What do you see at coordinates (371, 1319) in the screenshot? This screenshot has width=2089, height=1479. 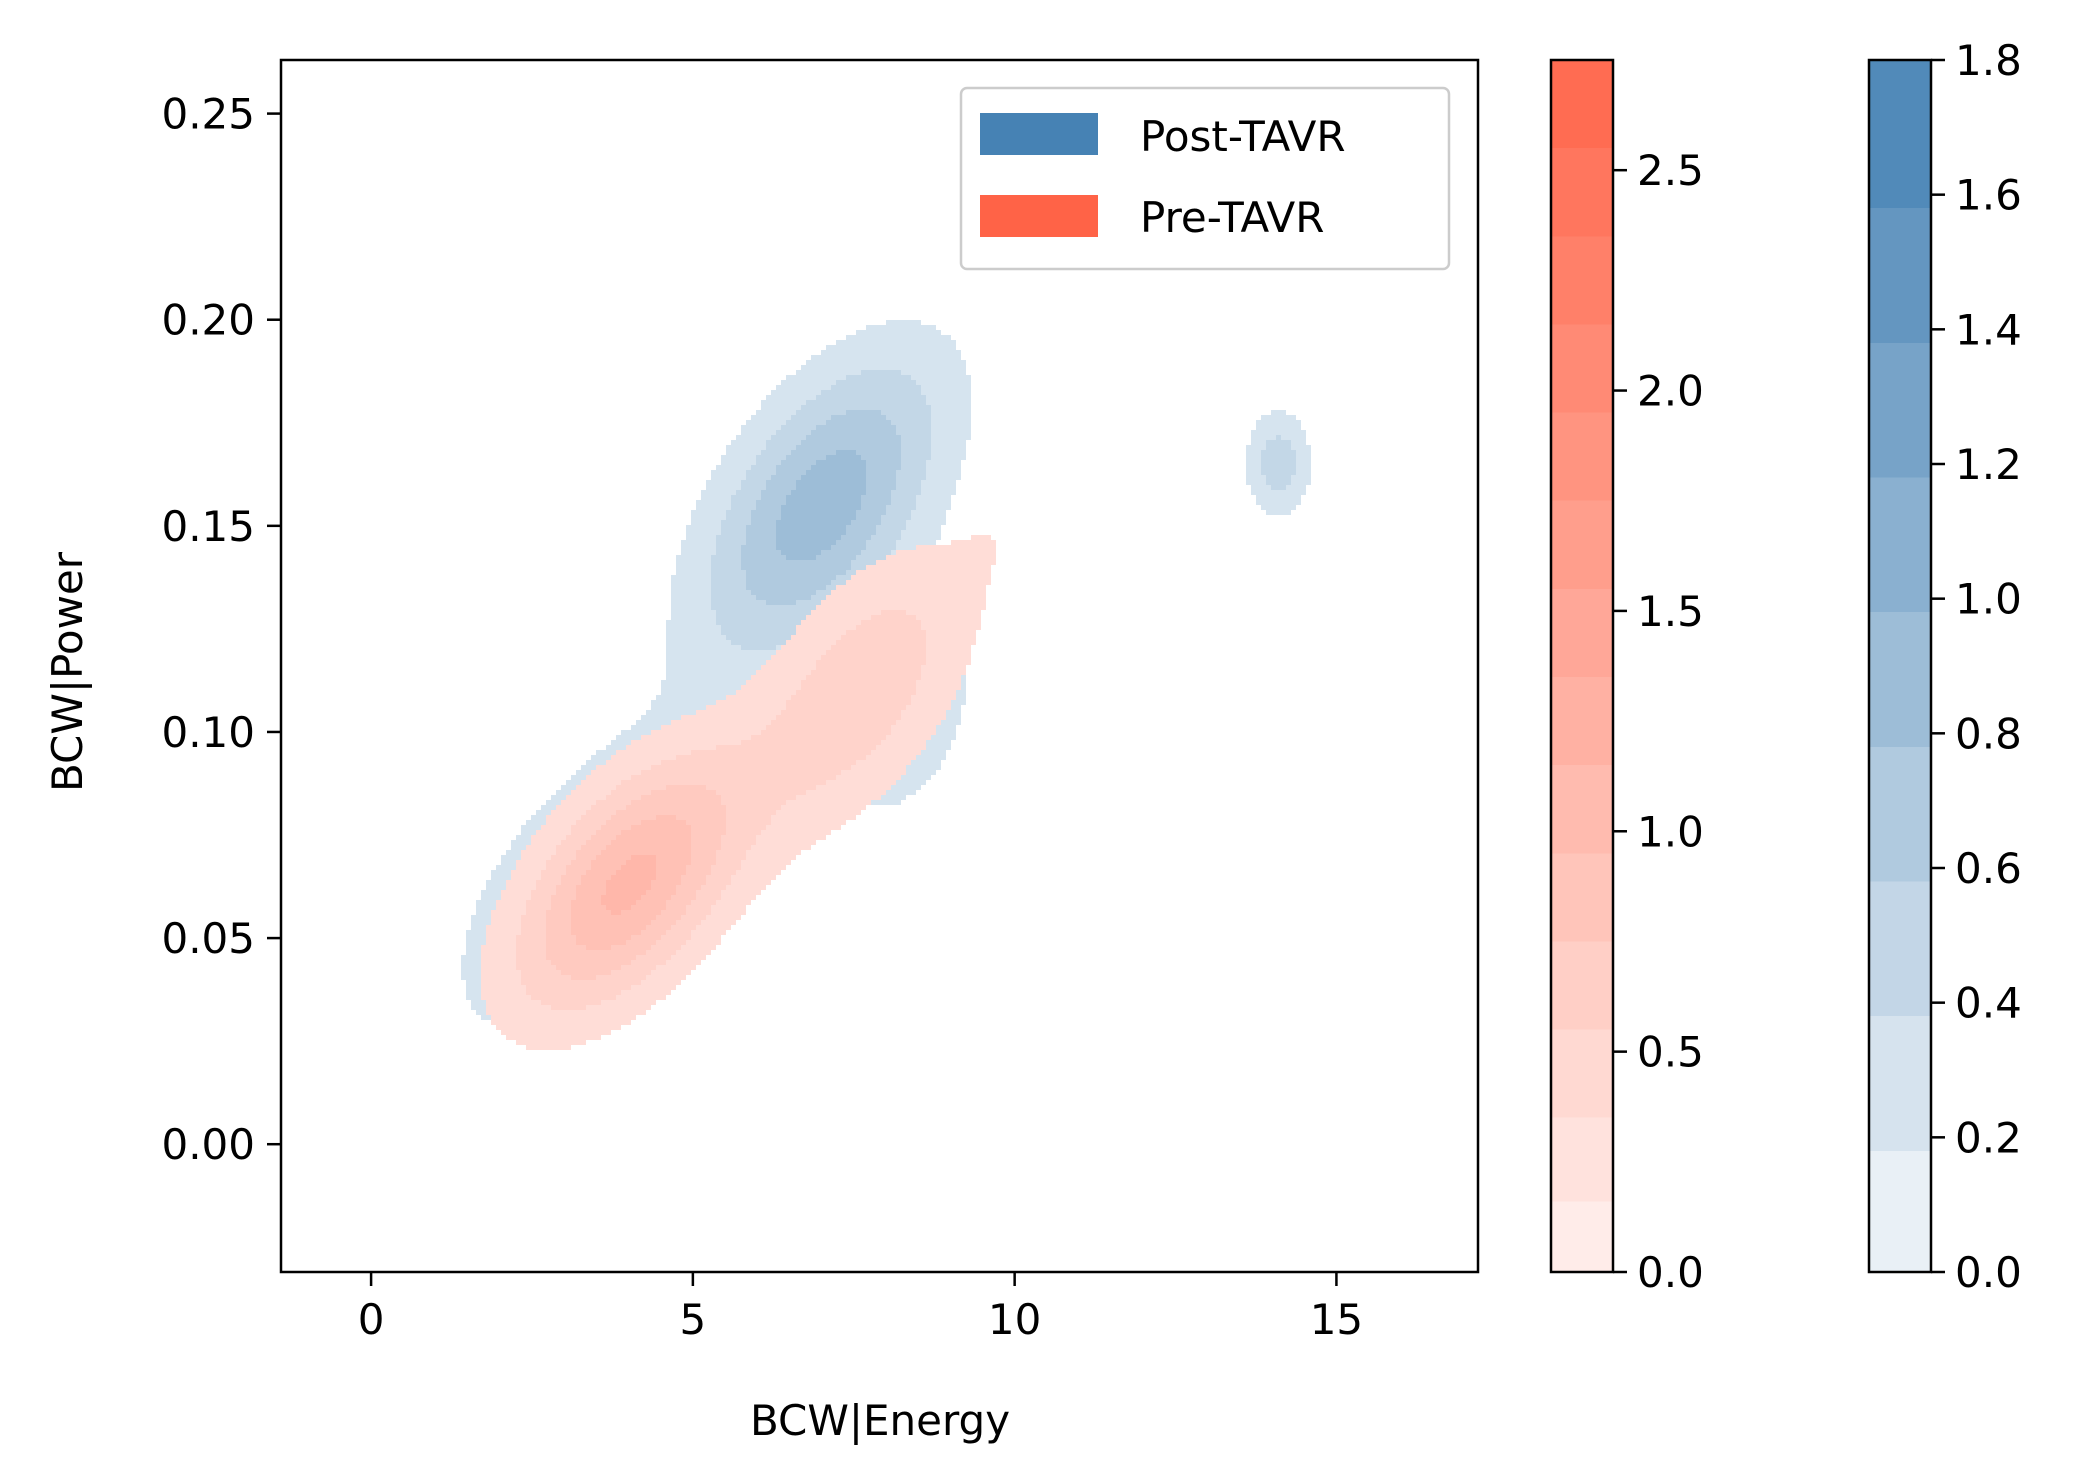 I see `x-tick-label: 0` at bounding box center [371, 1319].